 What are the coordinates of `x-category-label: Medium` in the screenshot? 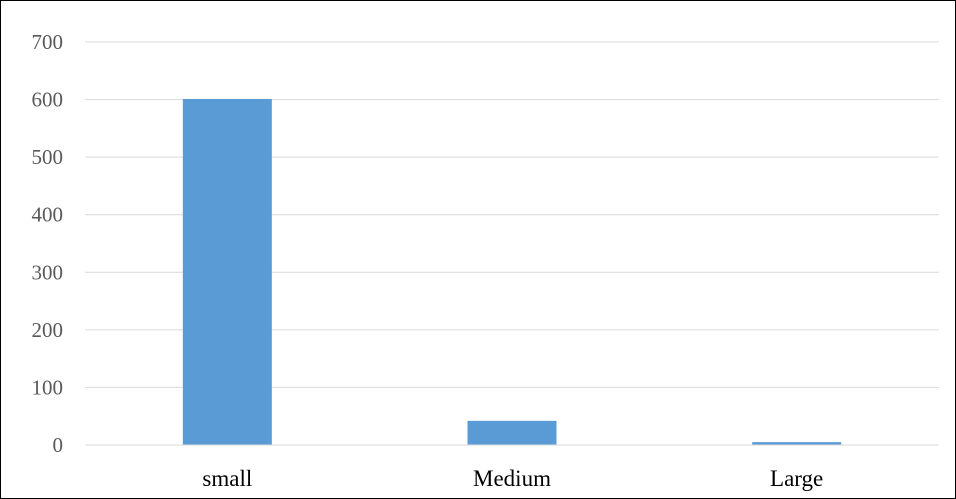 It's located at (512, 478).